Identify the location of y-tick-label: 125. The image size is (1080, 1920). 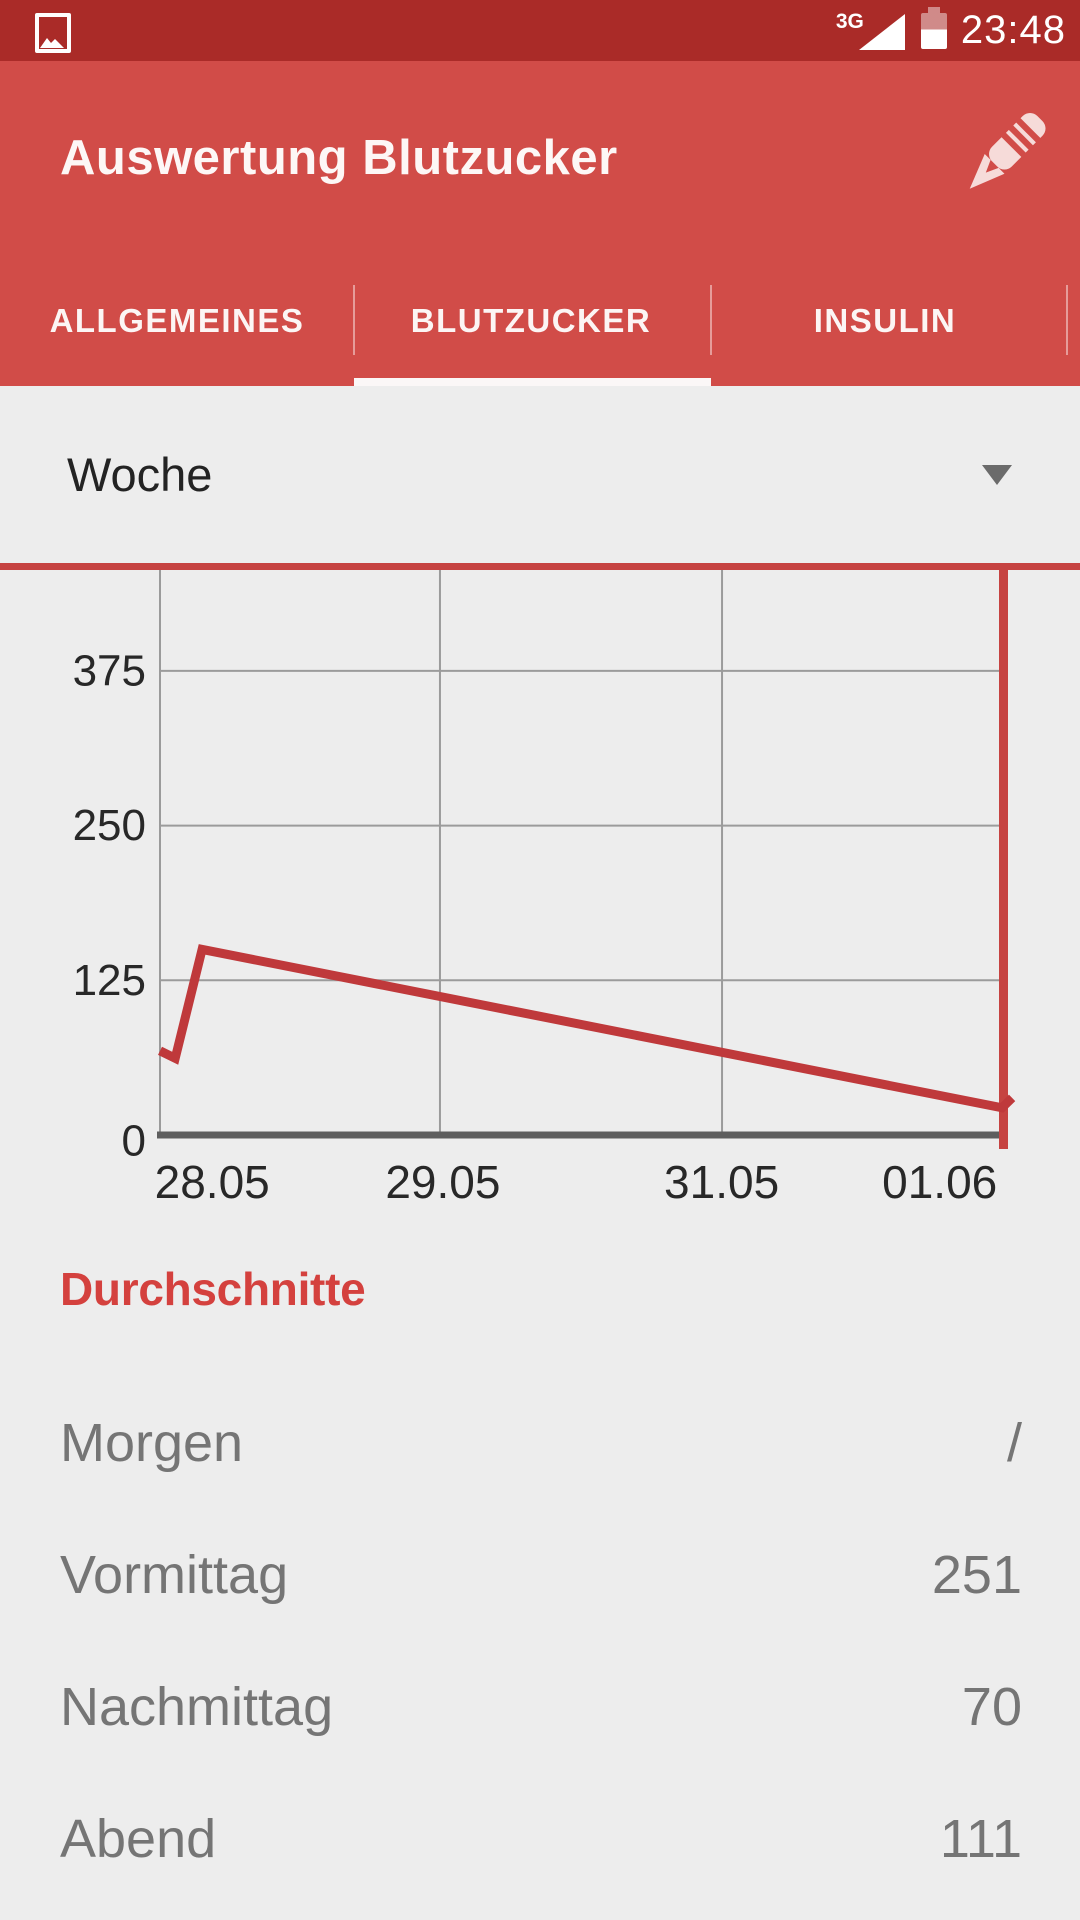
(109, 980).